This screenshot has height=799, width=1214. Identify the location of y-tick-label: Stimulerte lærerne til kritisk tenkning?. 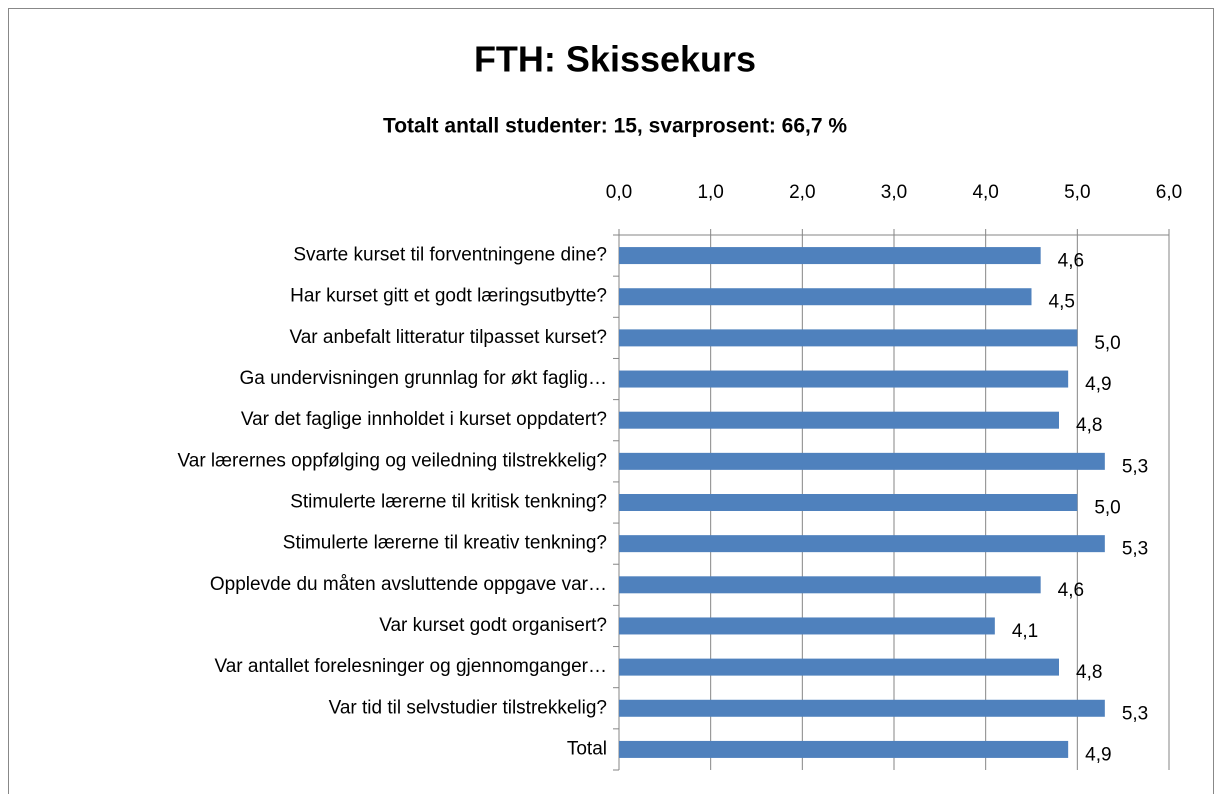
(448, 502).